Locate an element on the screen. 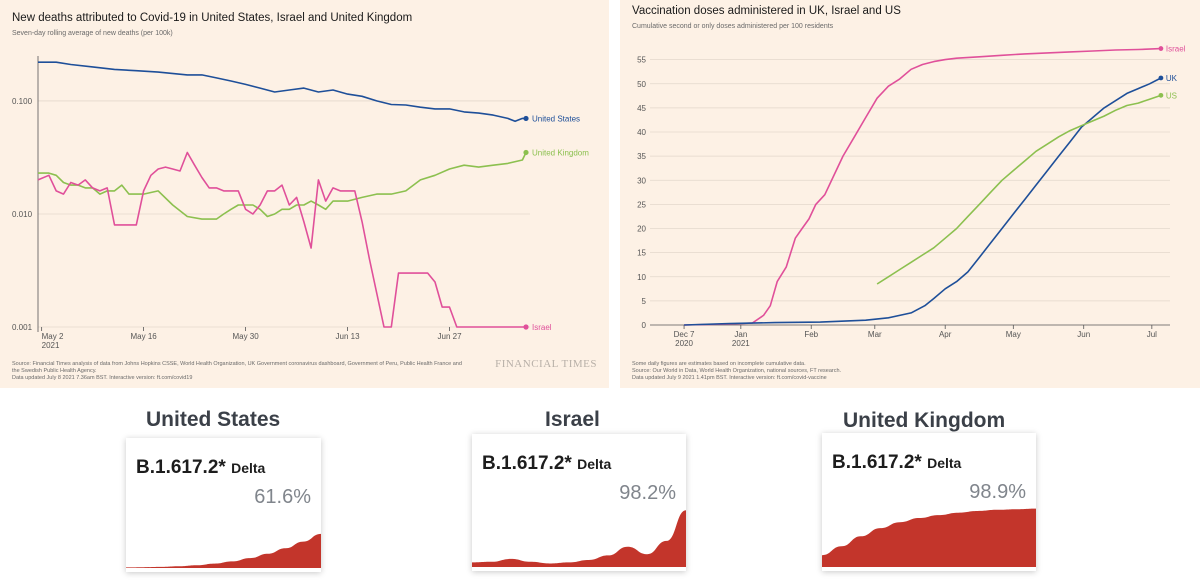  y-tick-label: 0 is located at coordinates (644, 325).